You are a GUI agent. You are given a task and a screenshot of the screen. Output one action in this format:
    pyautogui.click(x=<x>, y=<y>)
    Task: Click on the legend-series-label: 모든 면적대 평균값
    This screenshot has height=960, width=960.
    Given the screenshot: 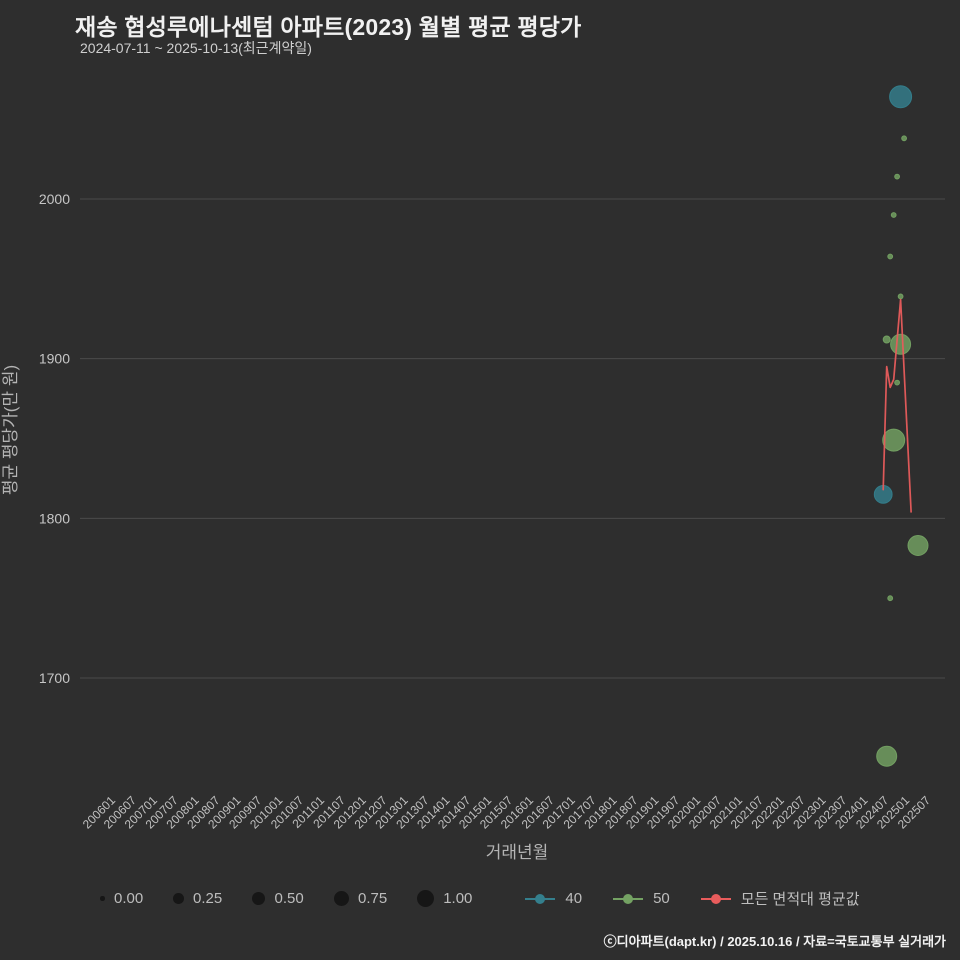 What is the action you would take?
    pyautogui.click(x=800, y=899)
    